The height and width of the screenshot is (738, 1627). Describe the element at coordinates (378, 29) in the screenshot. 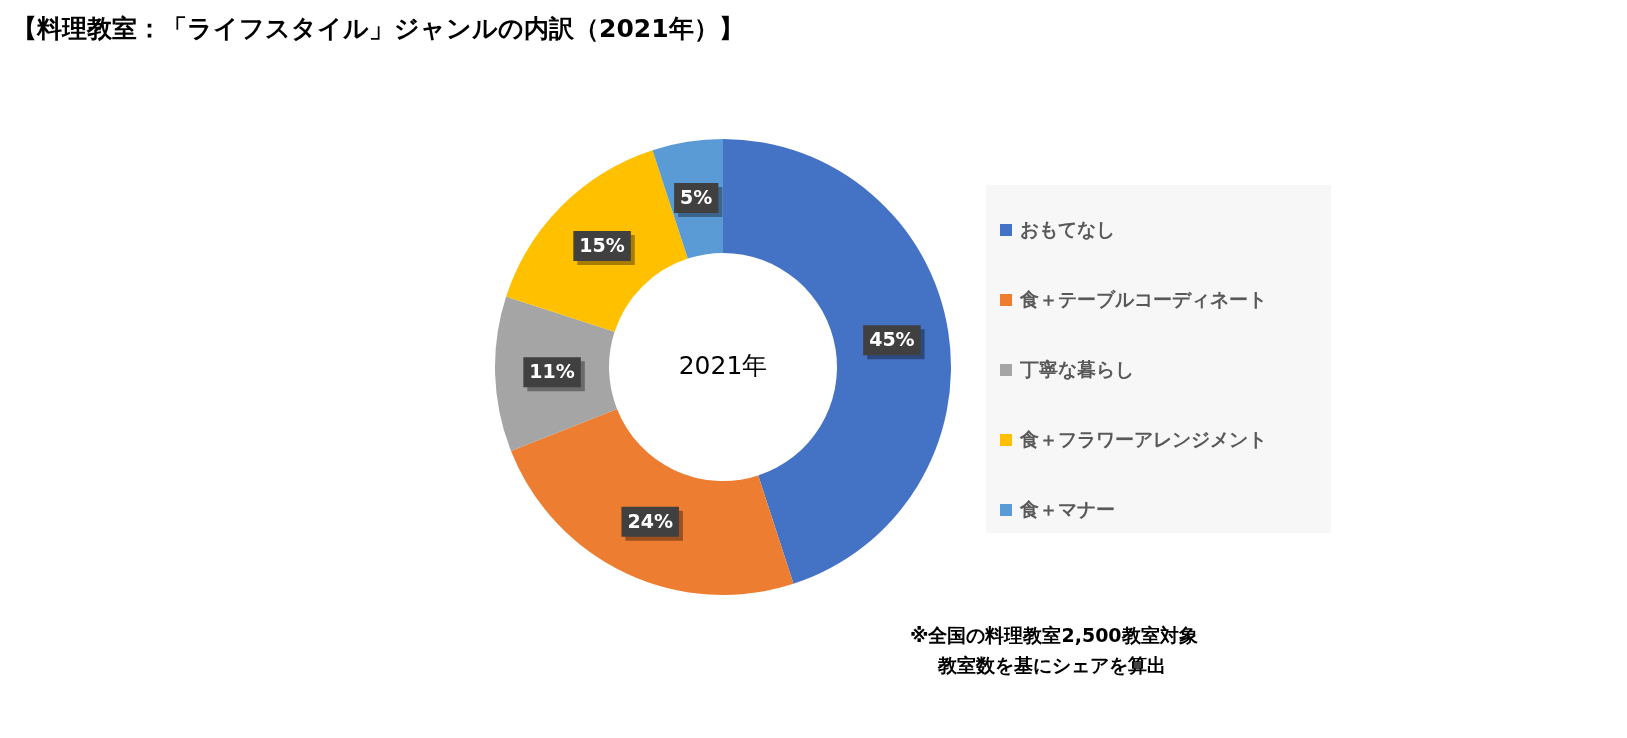

I see `chart-title: 【料理教室：「ライフスタイル」ジャンルの内訳（2021年）】` at that location.